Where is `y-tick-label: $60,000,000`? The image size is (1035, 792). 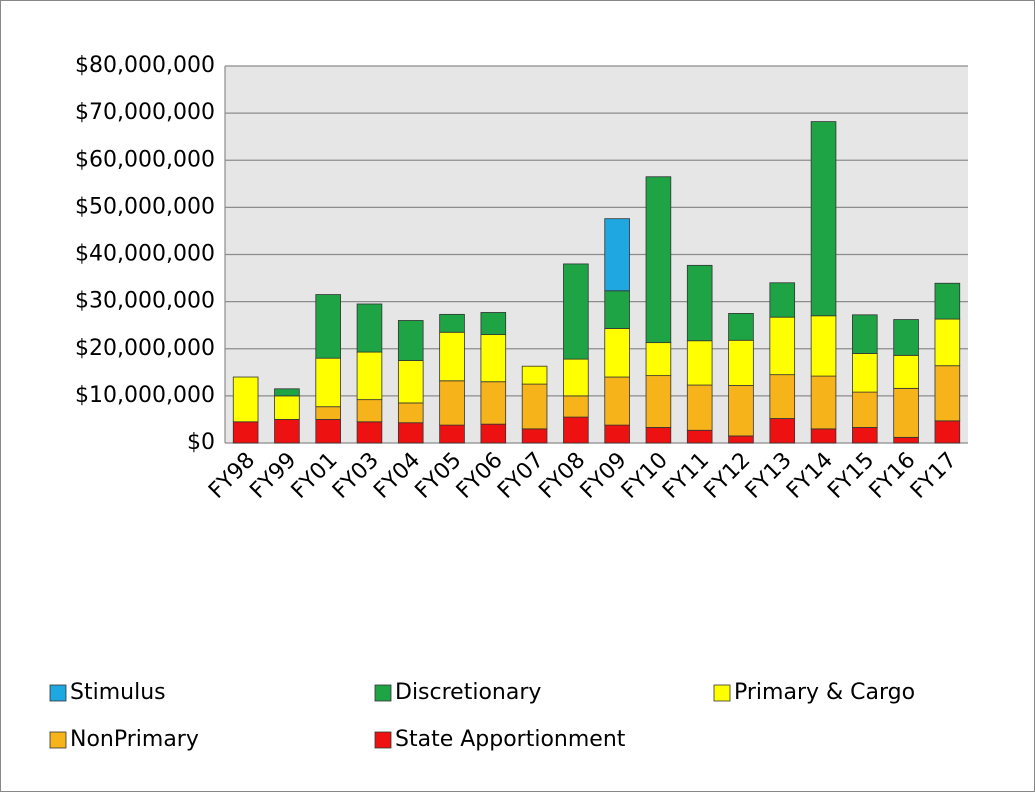 y-tick-label: $60,000,000 is located at coordinates (145, 159).